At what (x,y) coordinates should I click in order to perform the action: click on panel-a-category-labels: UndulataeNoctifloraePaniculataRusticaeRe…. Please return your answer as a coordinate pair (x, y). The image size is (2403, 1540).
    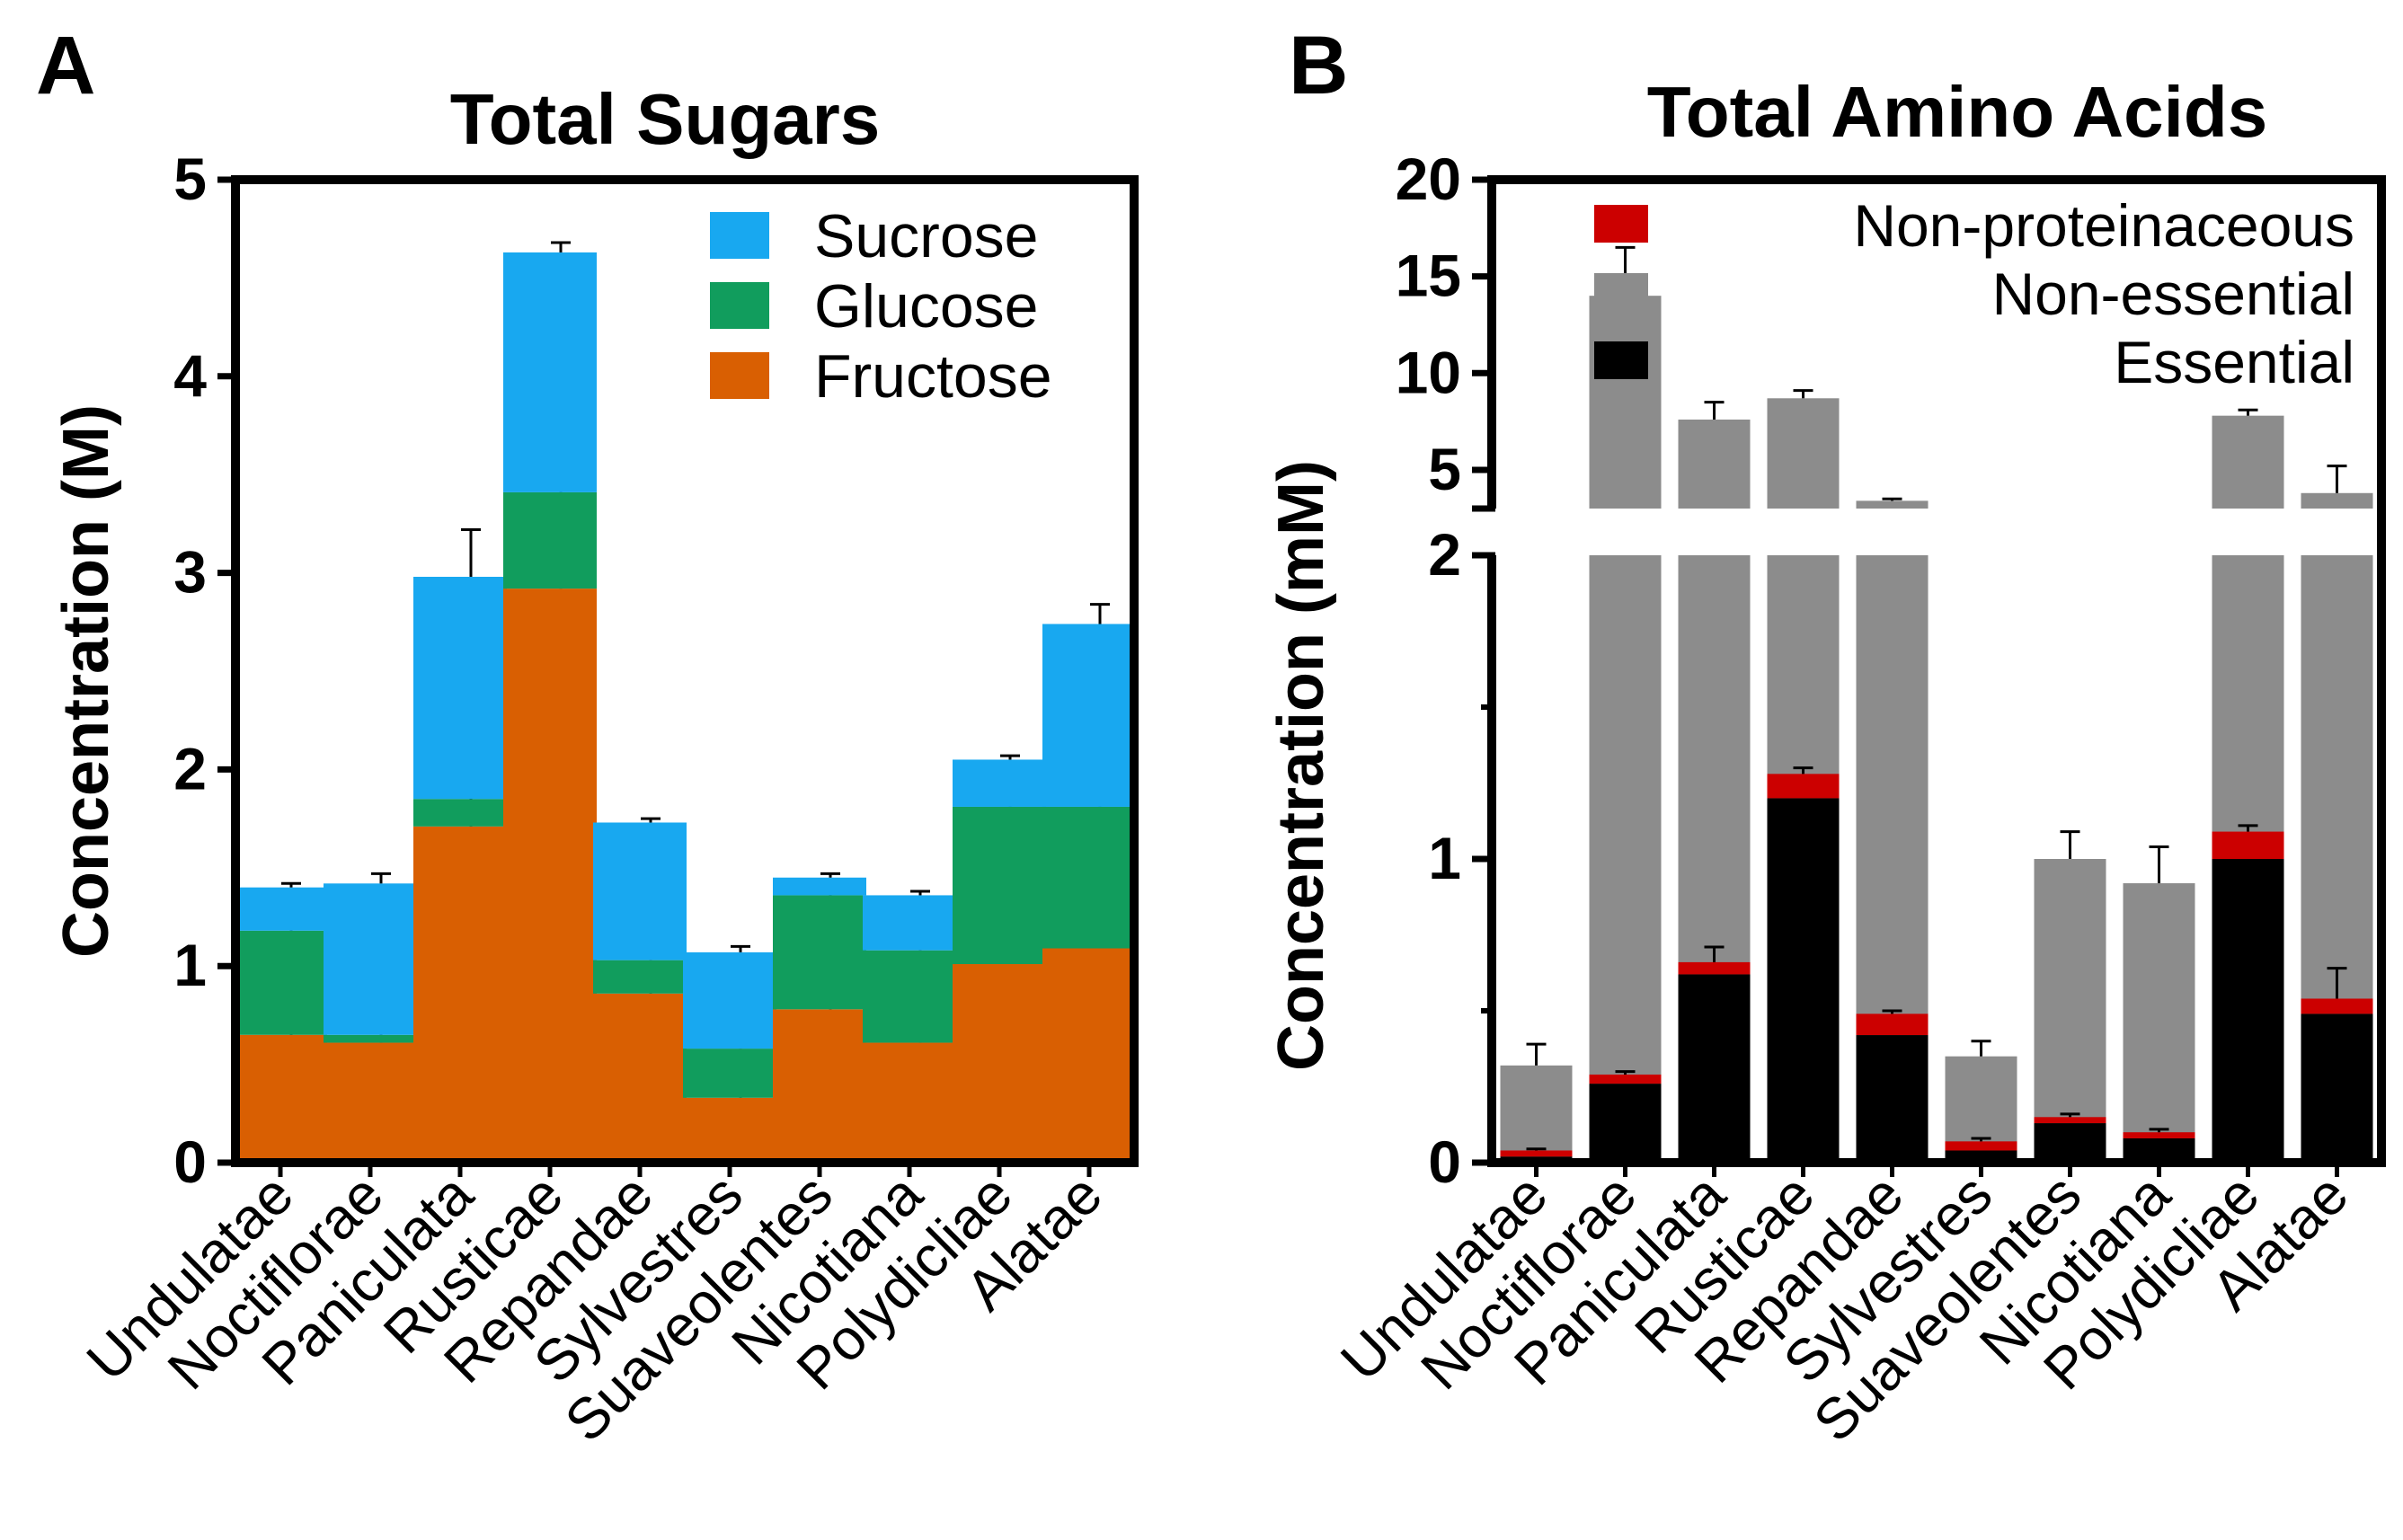
    Looking at the image, I should click on (594, 1308).